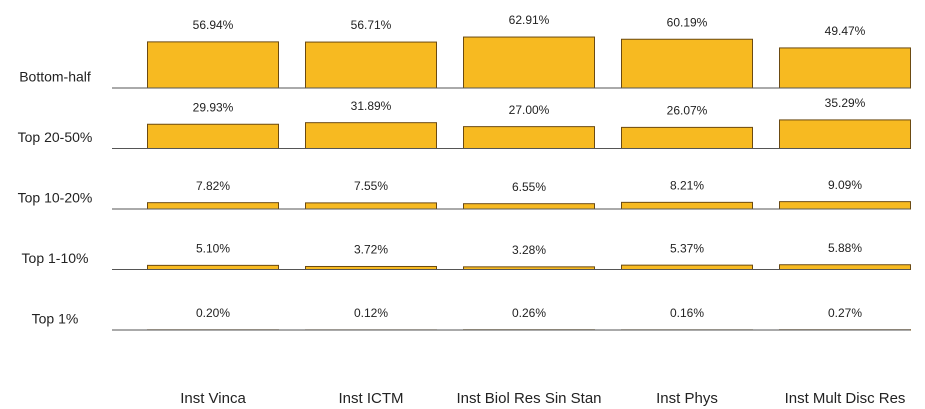 The width and height of the screenshot is (925, 409). What do you see at coordinates (213, 186) in the screenshot?
I see `value-label: 7.82%` at bounding box center [213, 186].